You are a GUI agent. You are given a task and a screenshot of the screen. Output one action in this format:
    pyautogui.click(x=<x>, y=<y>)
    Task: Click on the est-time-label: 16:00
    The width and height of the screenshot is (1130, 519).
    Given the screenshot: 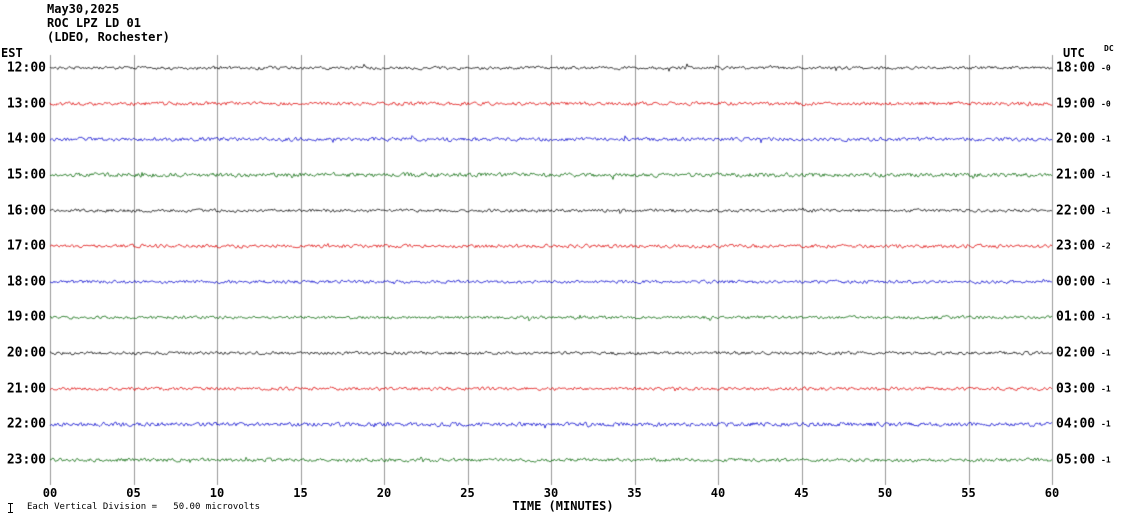 What is the action you would take?
    pyautogui.click(x=26, y=211)
    